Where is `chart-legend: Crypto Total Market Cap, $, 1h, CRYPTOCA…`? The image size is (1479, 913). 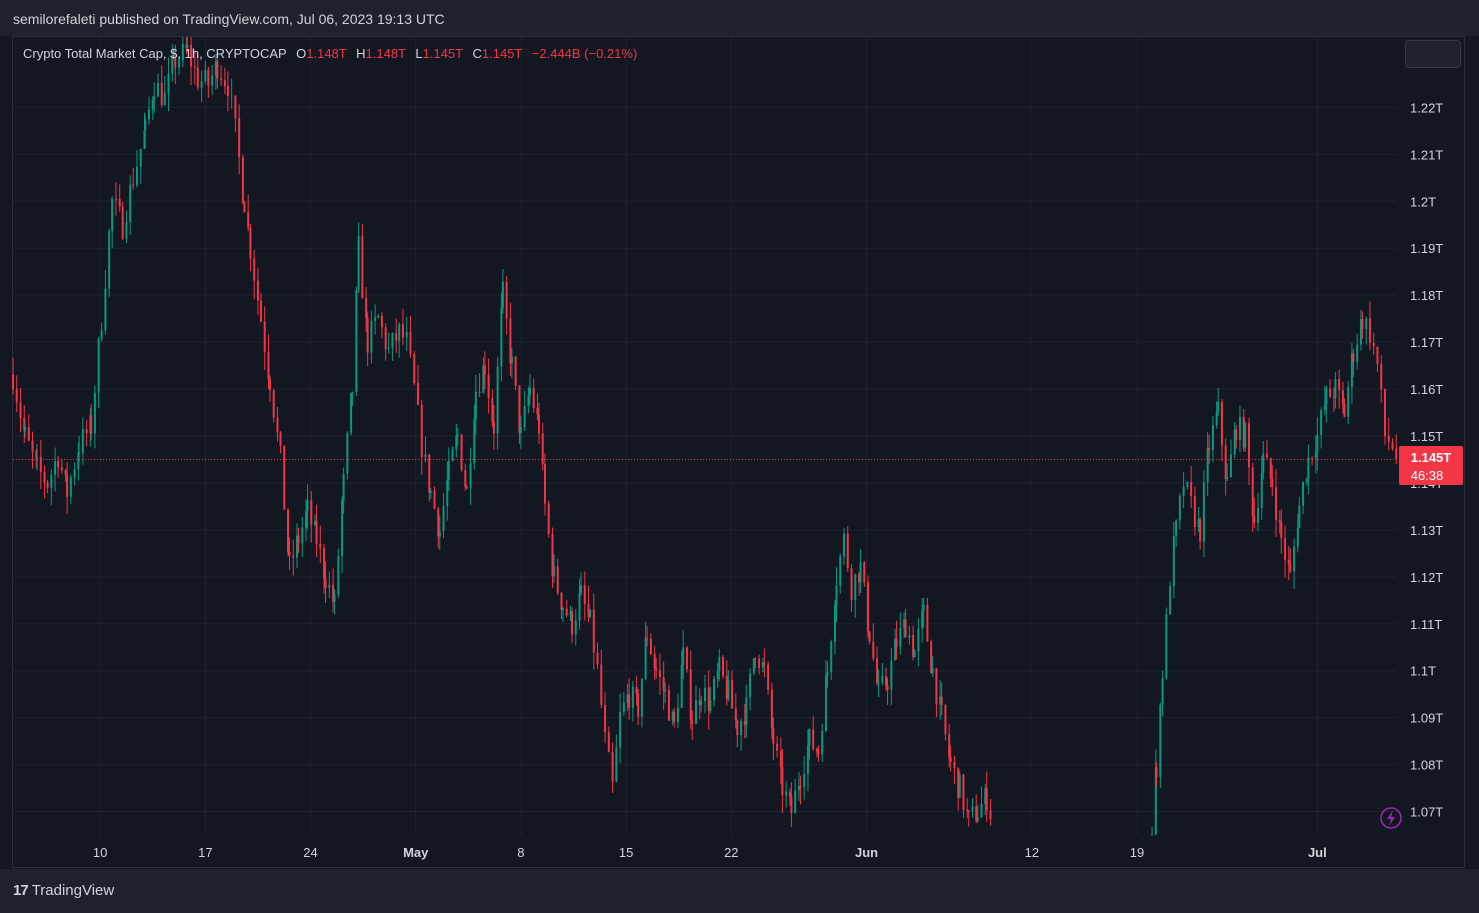 chart-legend: Crypto Total Market Cap, $, 1h, CRYPTOCA… is located at coordinates (330, 53).